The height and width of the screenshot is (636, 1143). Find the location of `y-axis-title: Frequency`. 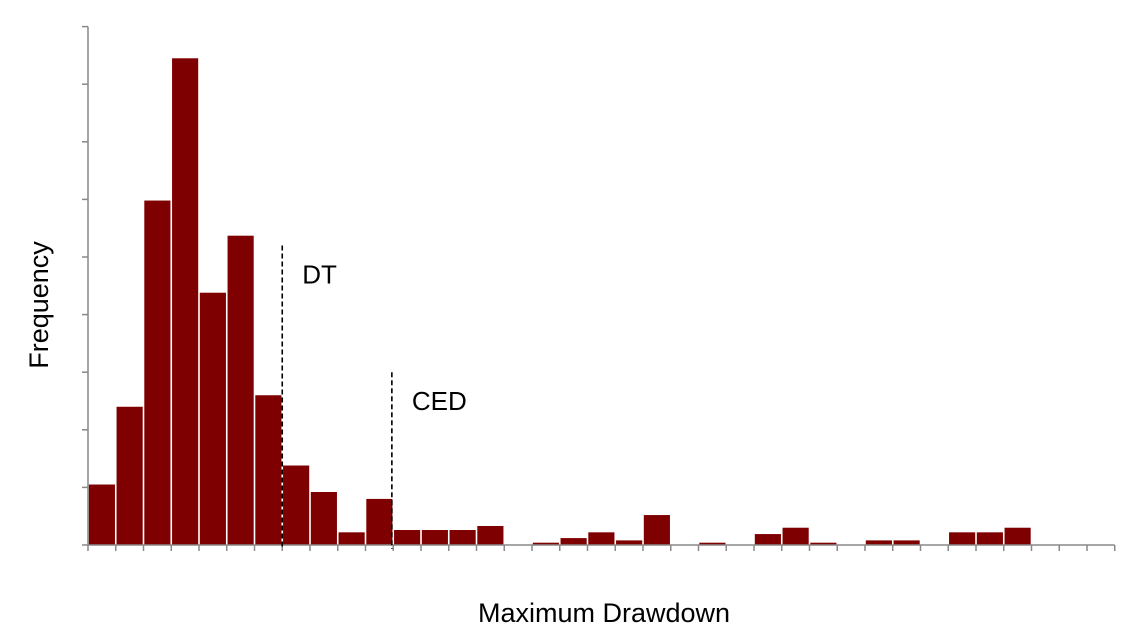

y-axis-title: Frequency is located at coordinates (39, 305).